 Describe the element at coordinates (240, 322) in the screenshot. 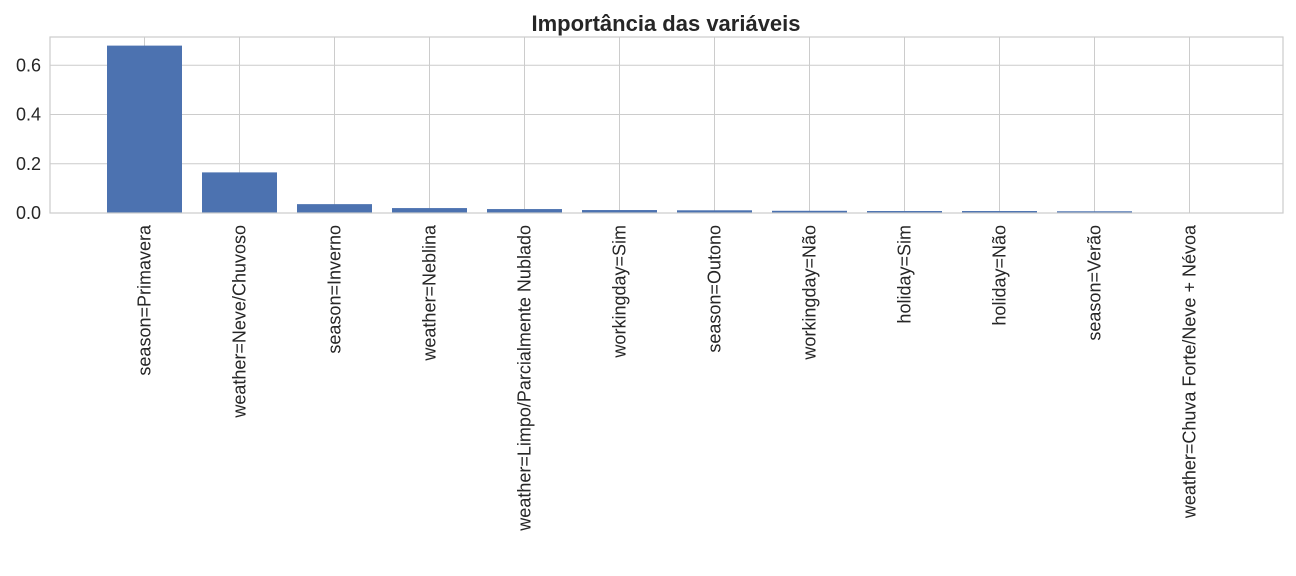

I see `x-tick-label: weather=Neve/Chuvoso` at that location.